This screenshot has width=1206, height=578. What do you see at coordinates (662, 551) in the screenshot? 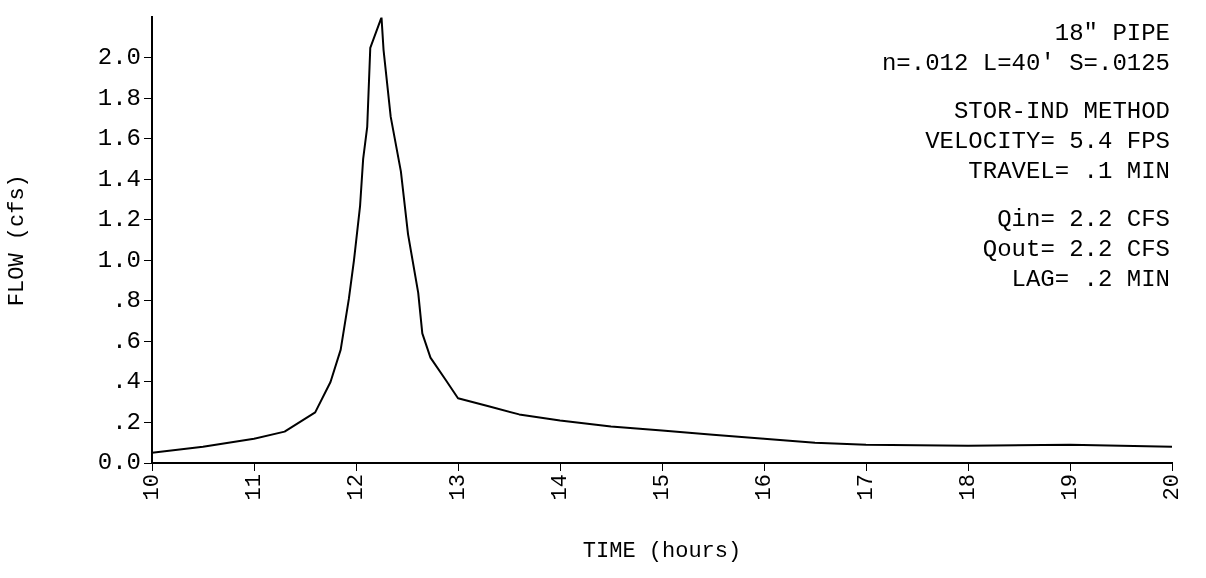
I see `x-axis-title: TIME (hours)` at bounding box center [662, 551].